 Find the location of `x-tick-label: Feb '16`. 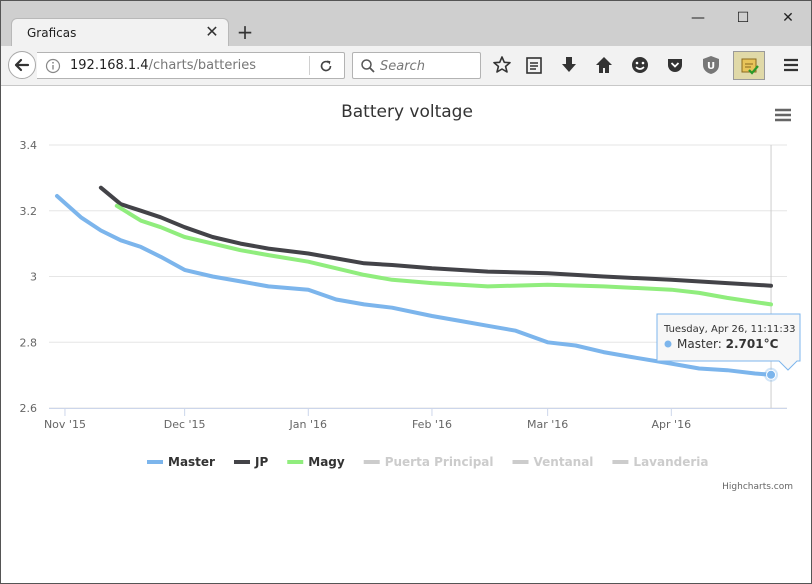

x-tick-label: Feb '16 is located at coordinates (432, 424).